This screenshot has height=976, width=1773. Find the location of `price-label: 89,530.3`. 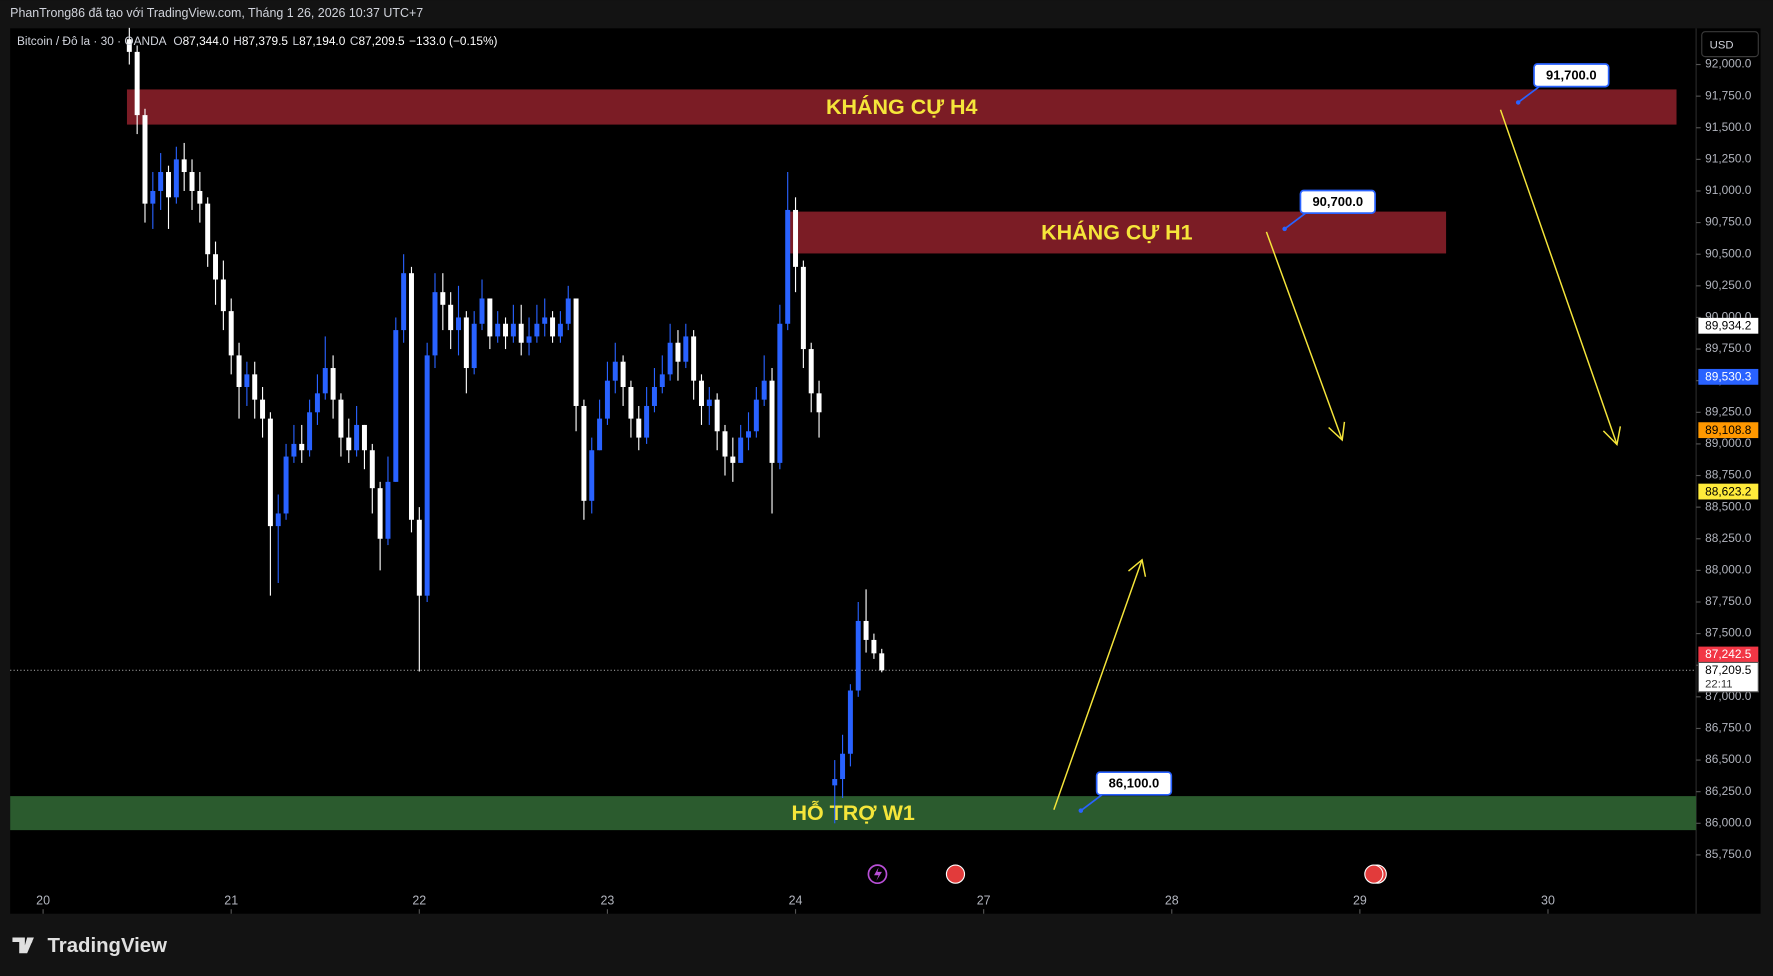

price-label: 89,530.3 is located at coordinates (1728, 377).